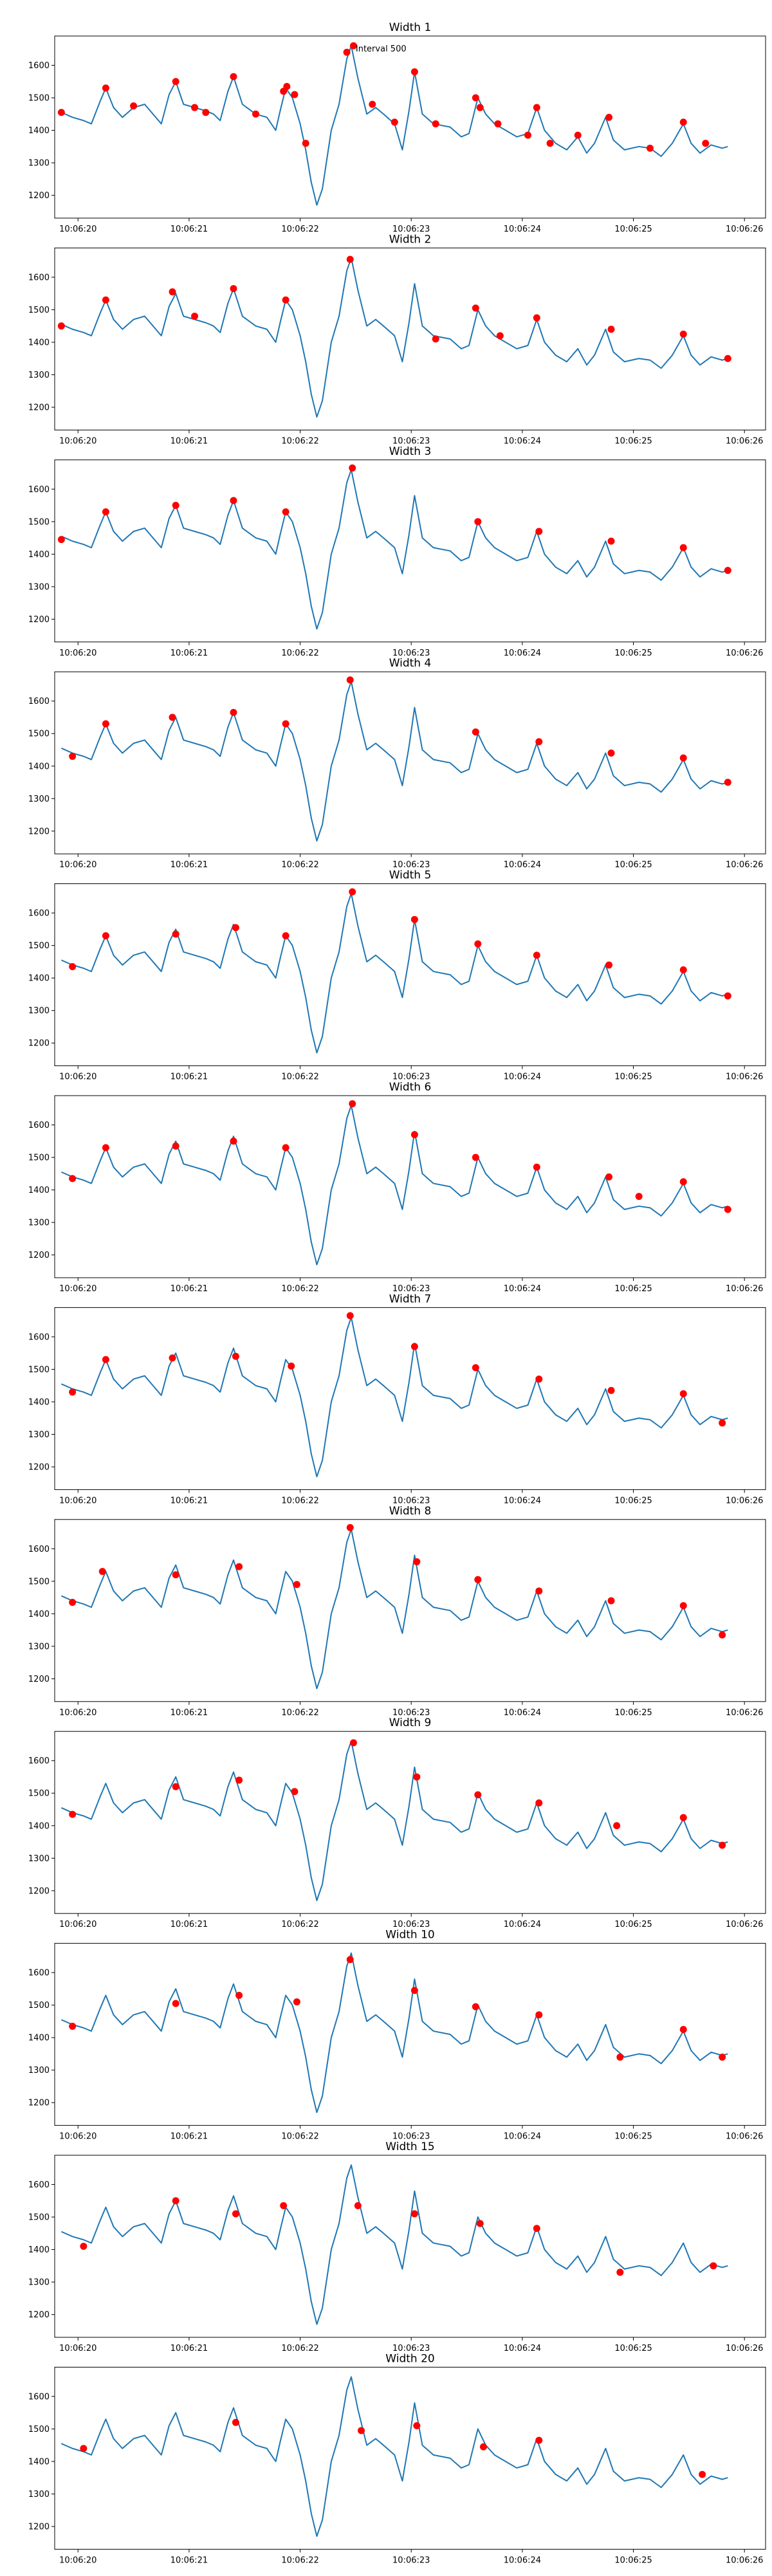 The width and height of the screenshot is (772, 2576). Describe the element at coordinates (410, 875) in the screenshot. I see `chart-title: Width 5` at that location.